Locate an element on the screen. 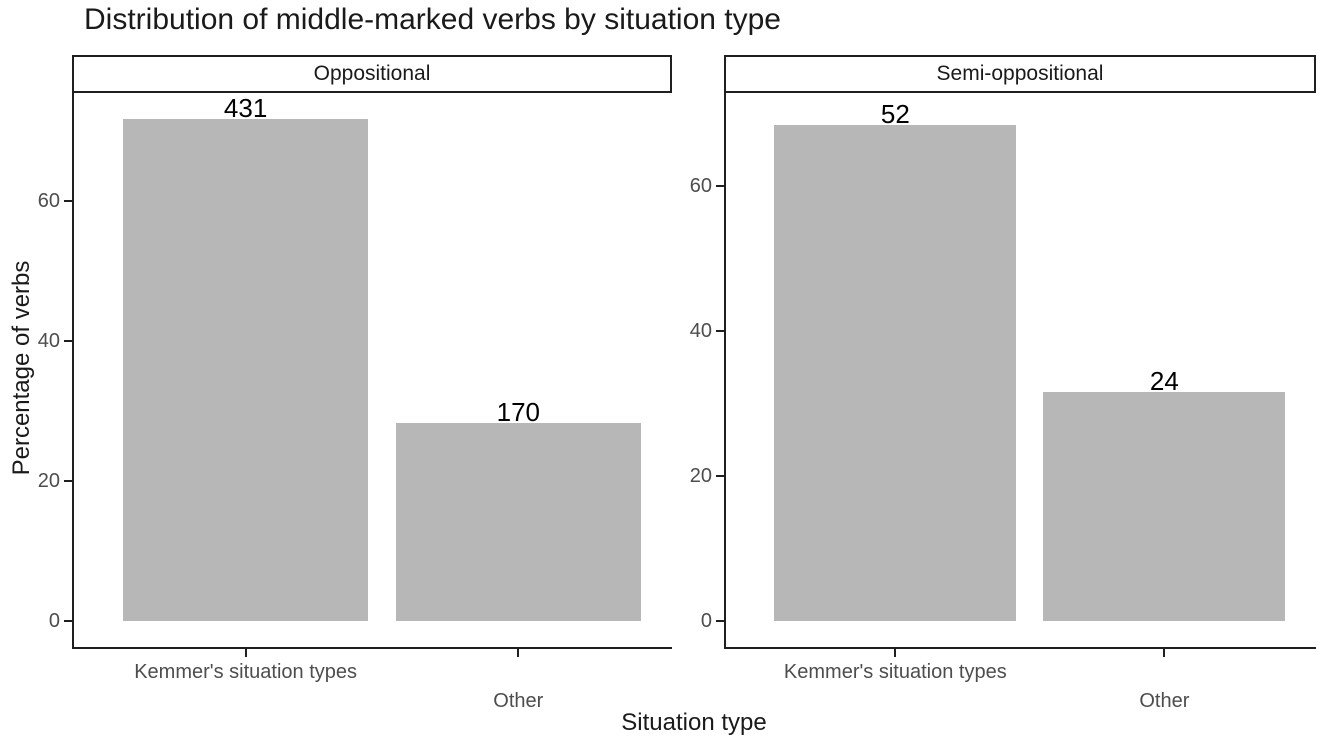 Image resolution: width=1323 pixels, height=747 pixels. facet-strip: Oppositional is located at coordinates (372, 74).